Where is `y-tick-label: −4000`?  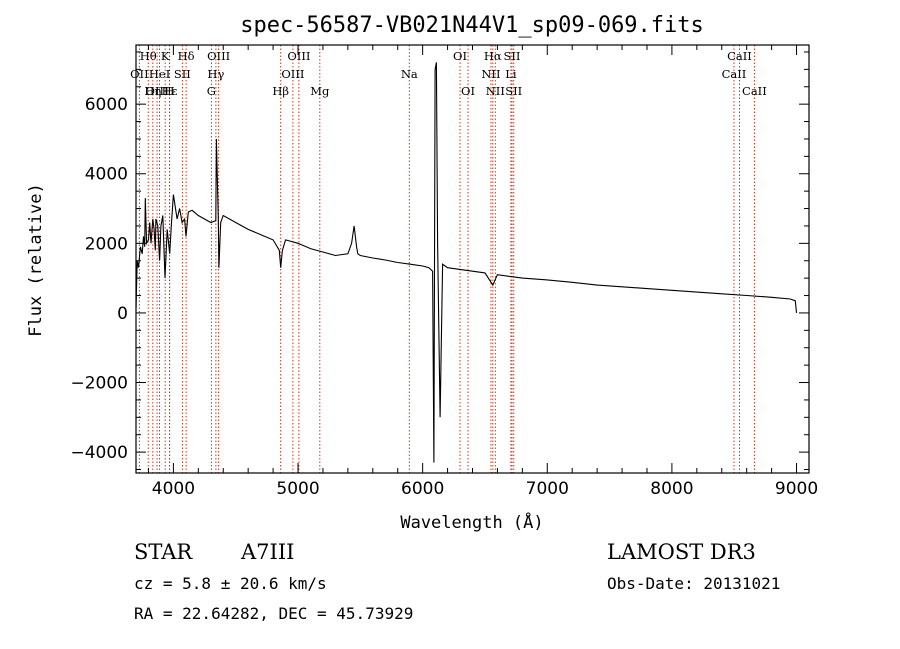 y-tick-label: −4000 is located at coordinates (99, 453).